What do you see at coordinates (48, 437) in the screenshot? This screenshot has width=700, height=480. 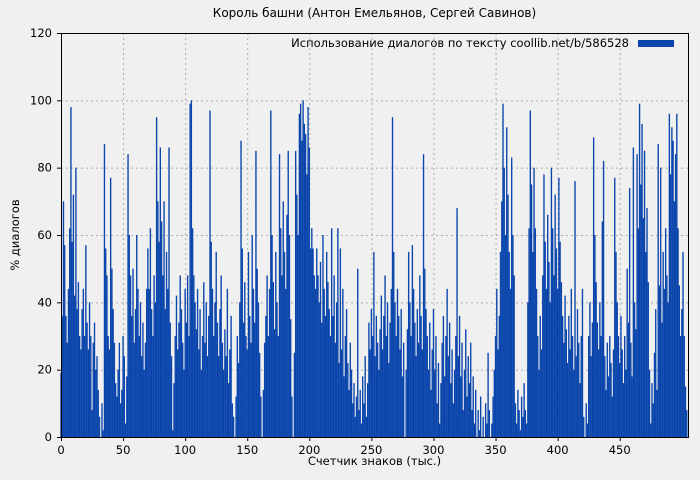 I see `y-tick-label: 0` at bounding box center [48, 437].